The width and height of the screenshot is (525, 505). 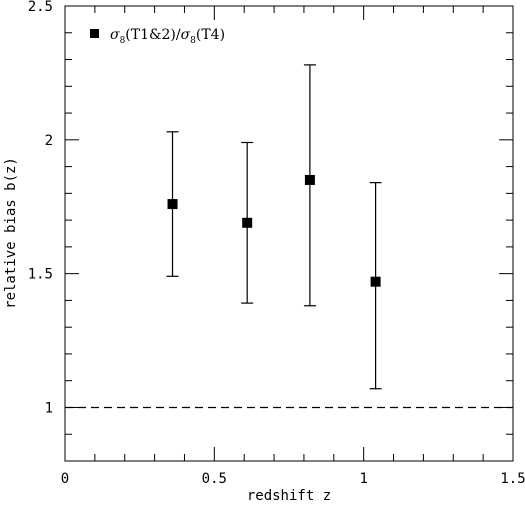 I want to click on x-axis-label: redshift z, so click(x=289, y=496).